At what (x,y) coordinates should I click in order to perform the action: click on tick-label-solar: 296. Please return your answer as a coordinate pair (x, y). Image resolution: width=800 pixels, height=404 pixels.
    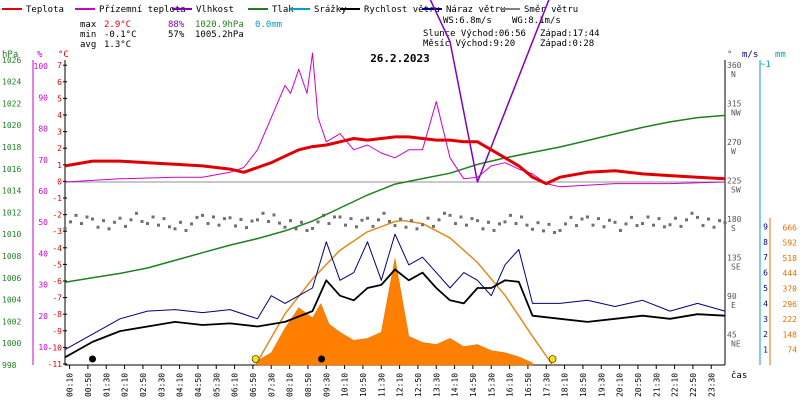
    Looking at the image, I should click on (790, 304).